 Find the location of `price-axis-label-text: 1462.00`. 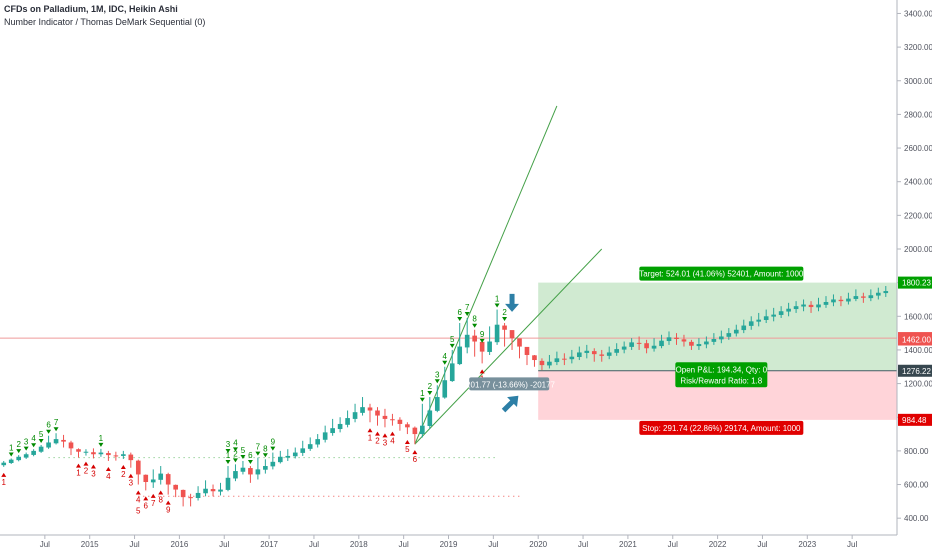

price-axis-label-text: 1462.00 is located at coordinates (916, 340).